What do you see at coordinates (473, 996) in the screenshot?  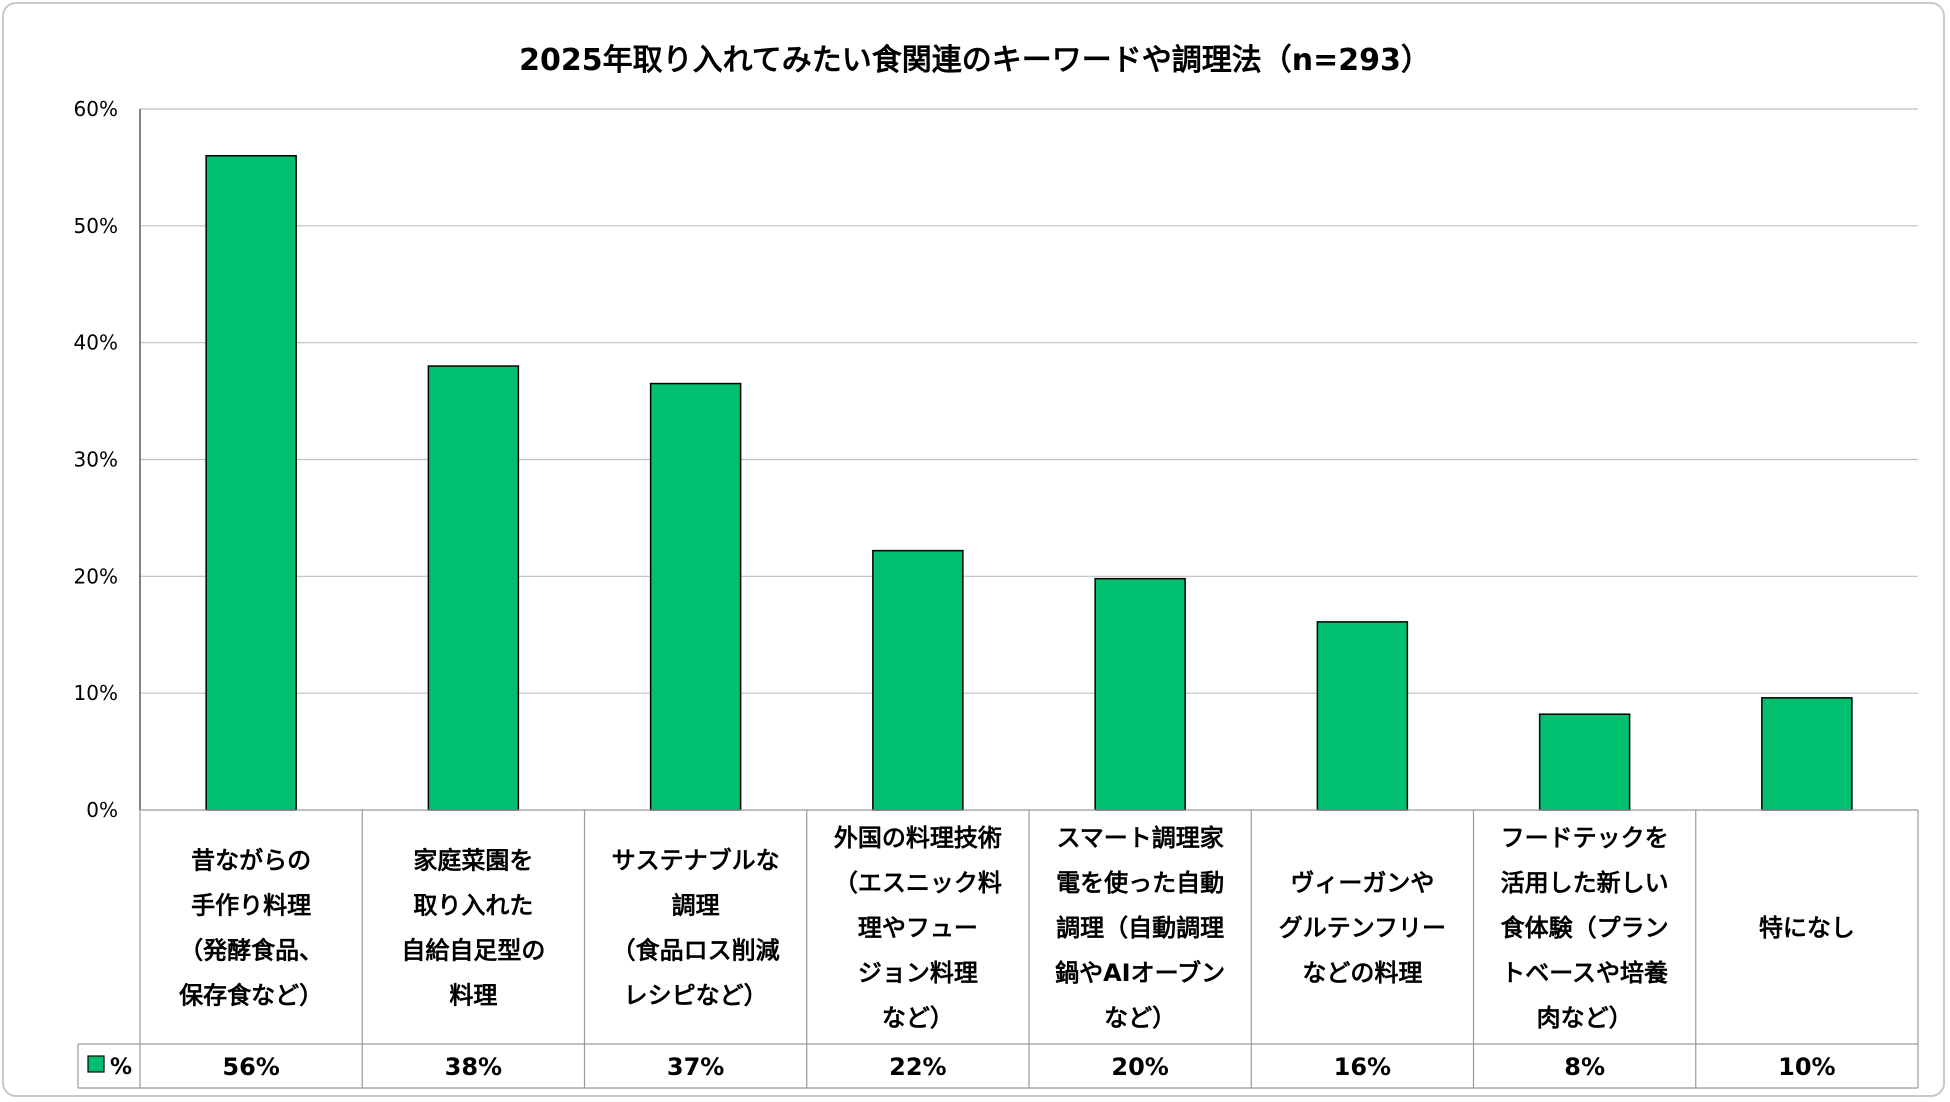 I see `category-label: 料理` at bounding box center [473, 996].